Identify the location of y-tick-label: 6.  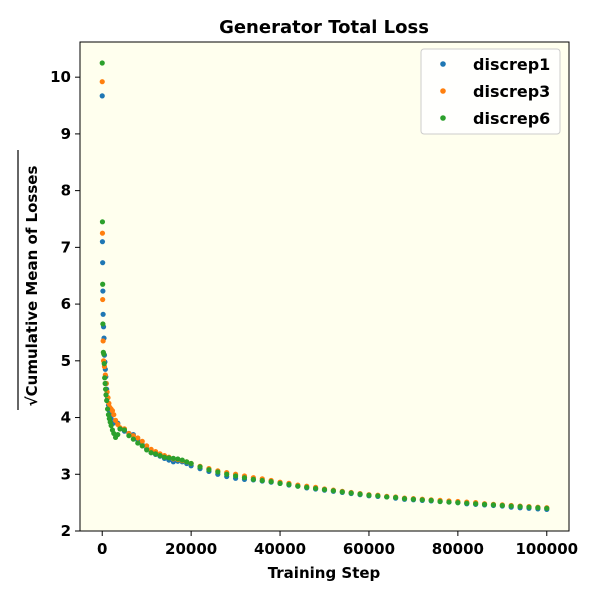
(66, 304).